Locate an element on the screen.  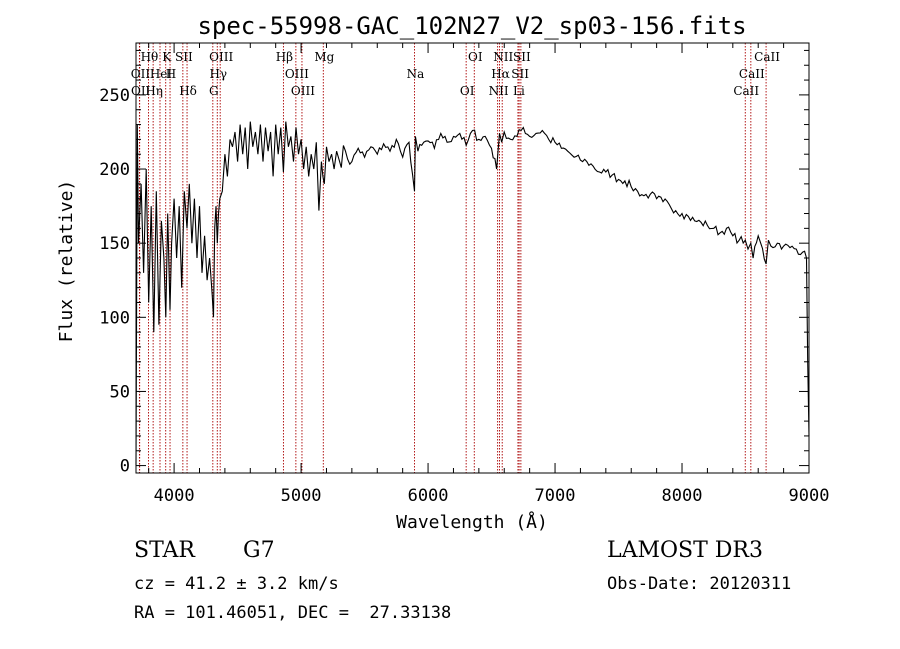
chart-title: spec-55998-GAC_102N27_V2_sp03-156.fits is located at coordinates (471, 26).